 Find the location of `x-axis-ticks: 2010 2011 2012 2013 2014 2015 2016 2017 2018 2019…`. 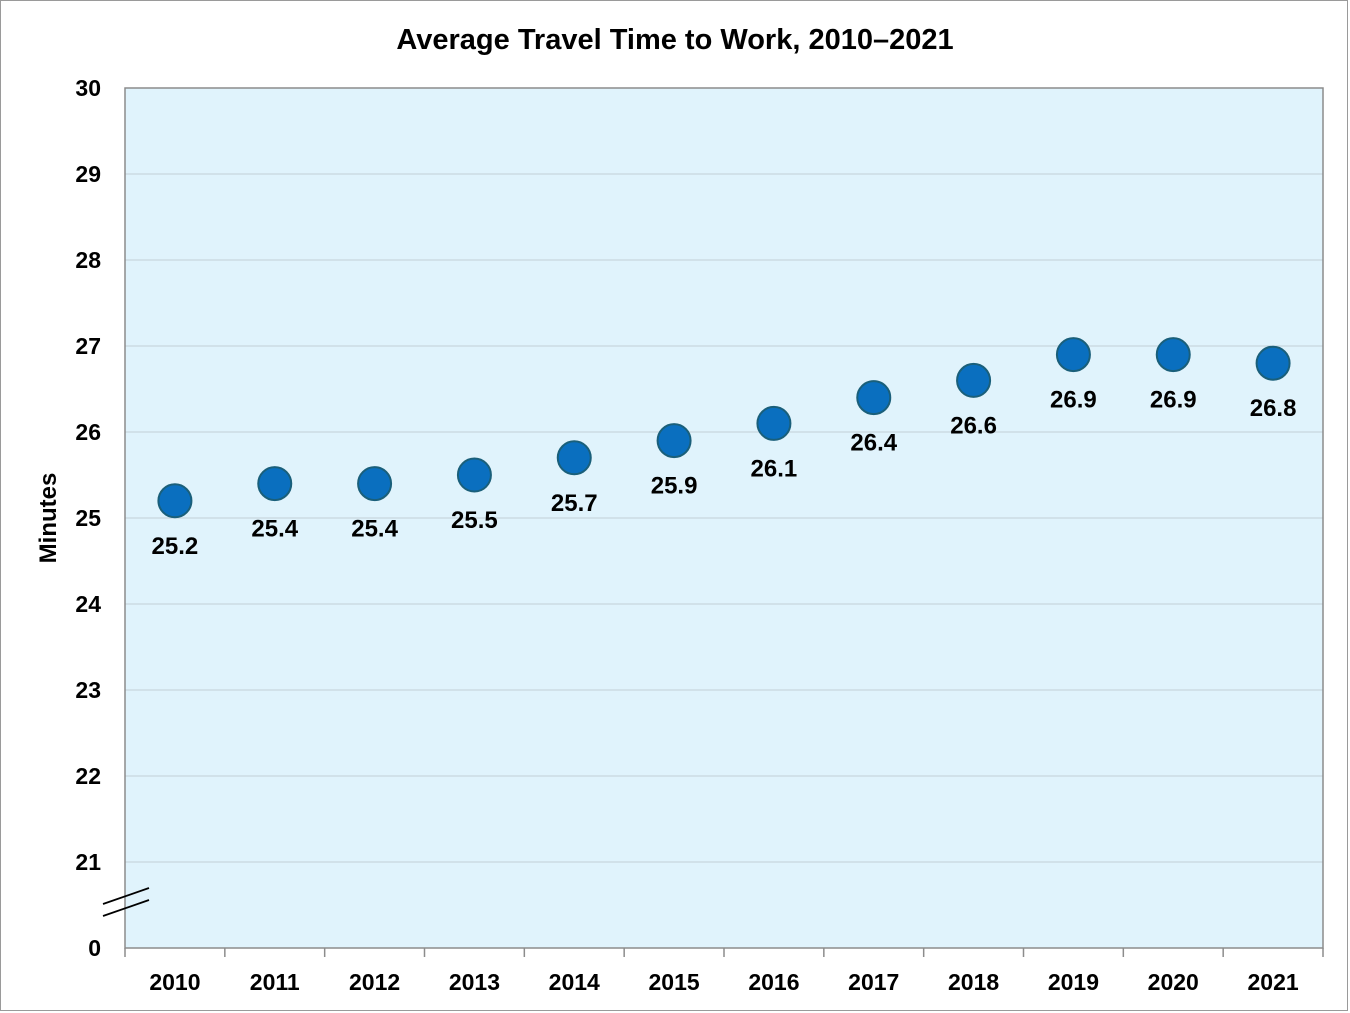

x-axis-ticks: 2010 2011 2012 2013 2014 2015 2016 2017 2018 2019… is located at coordinates (724, 971).